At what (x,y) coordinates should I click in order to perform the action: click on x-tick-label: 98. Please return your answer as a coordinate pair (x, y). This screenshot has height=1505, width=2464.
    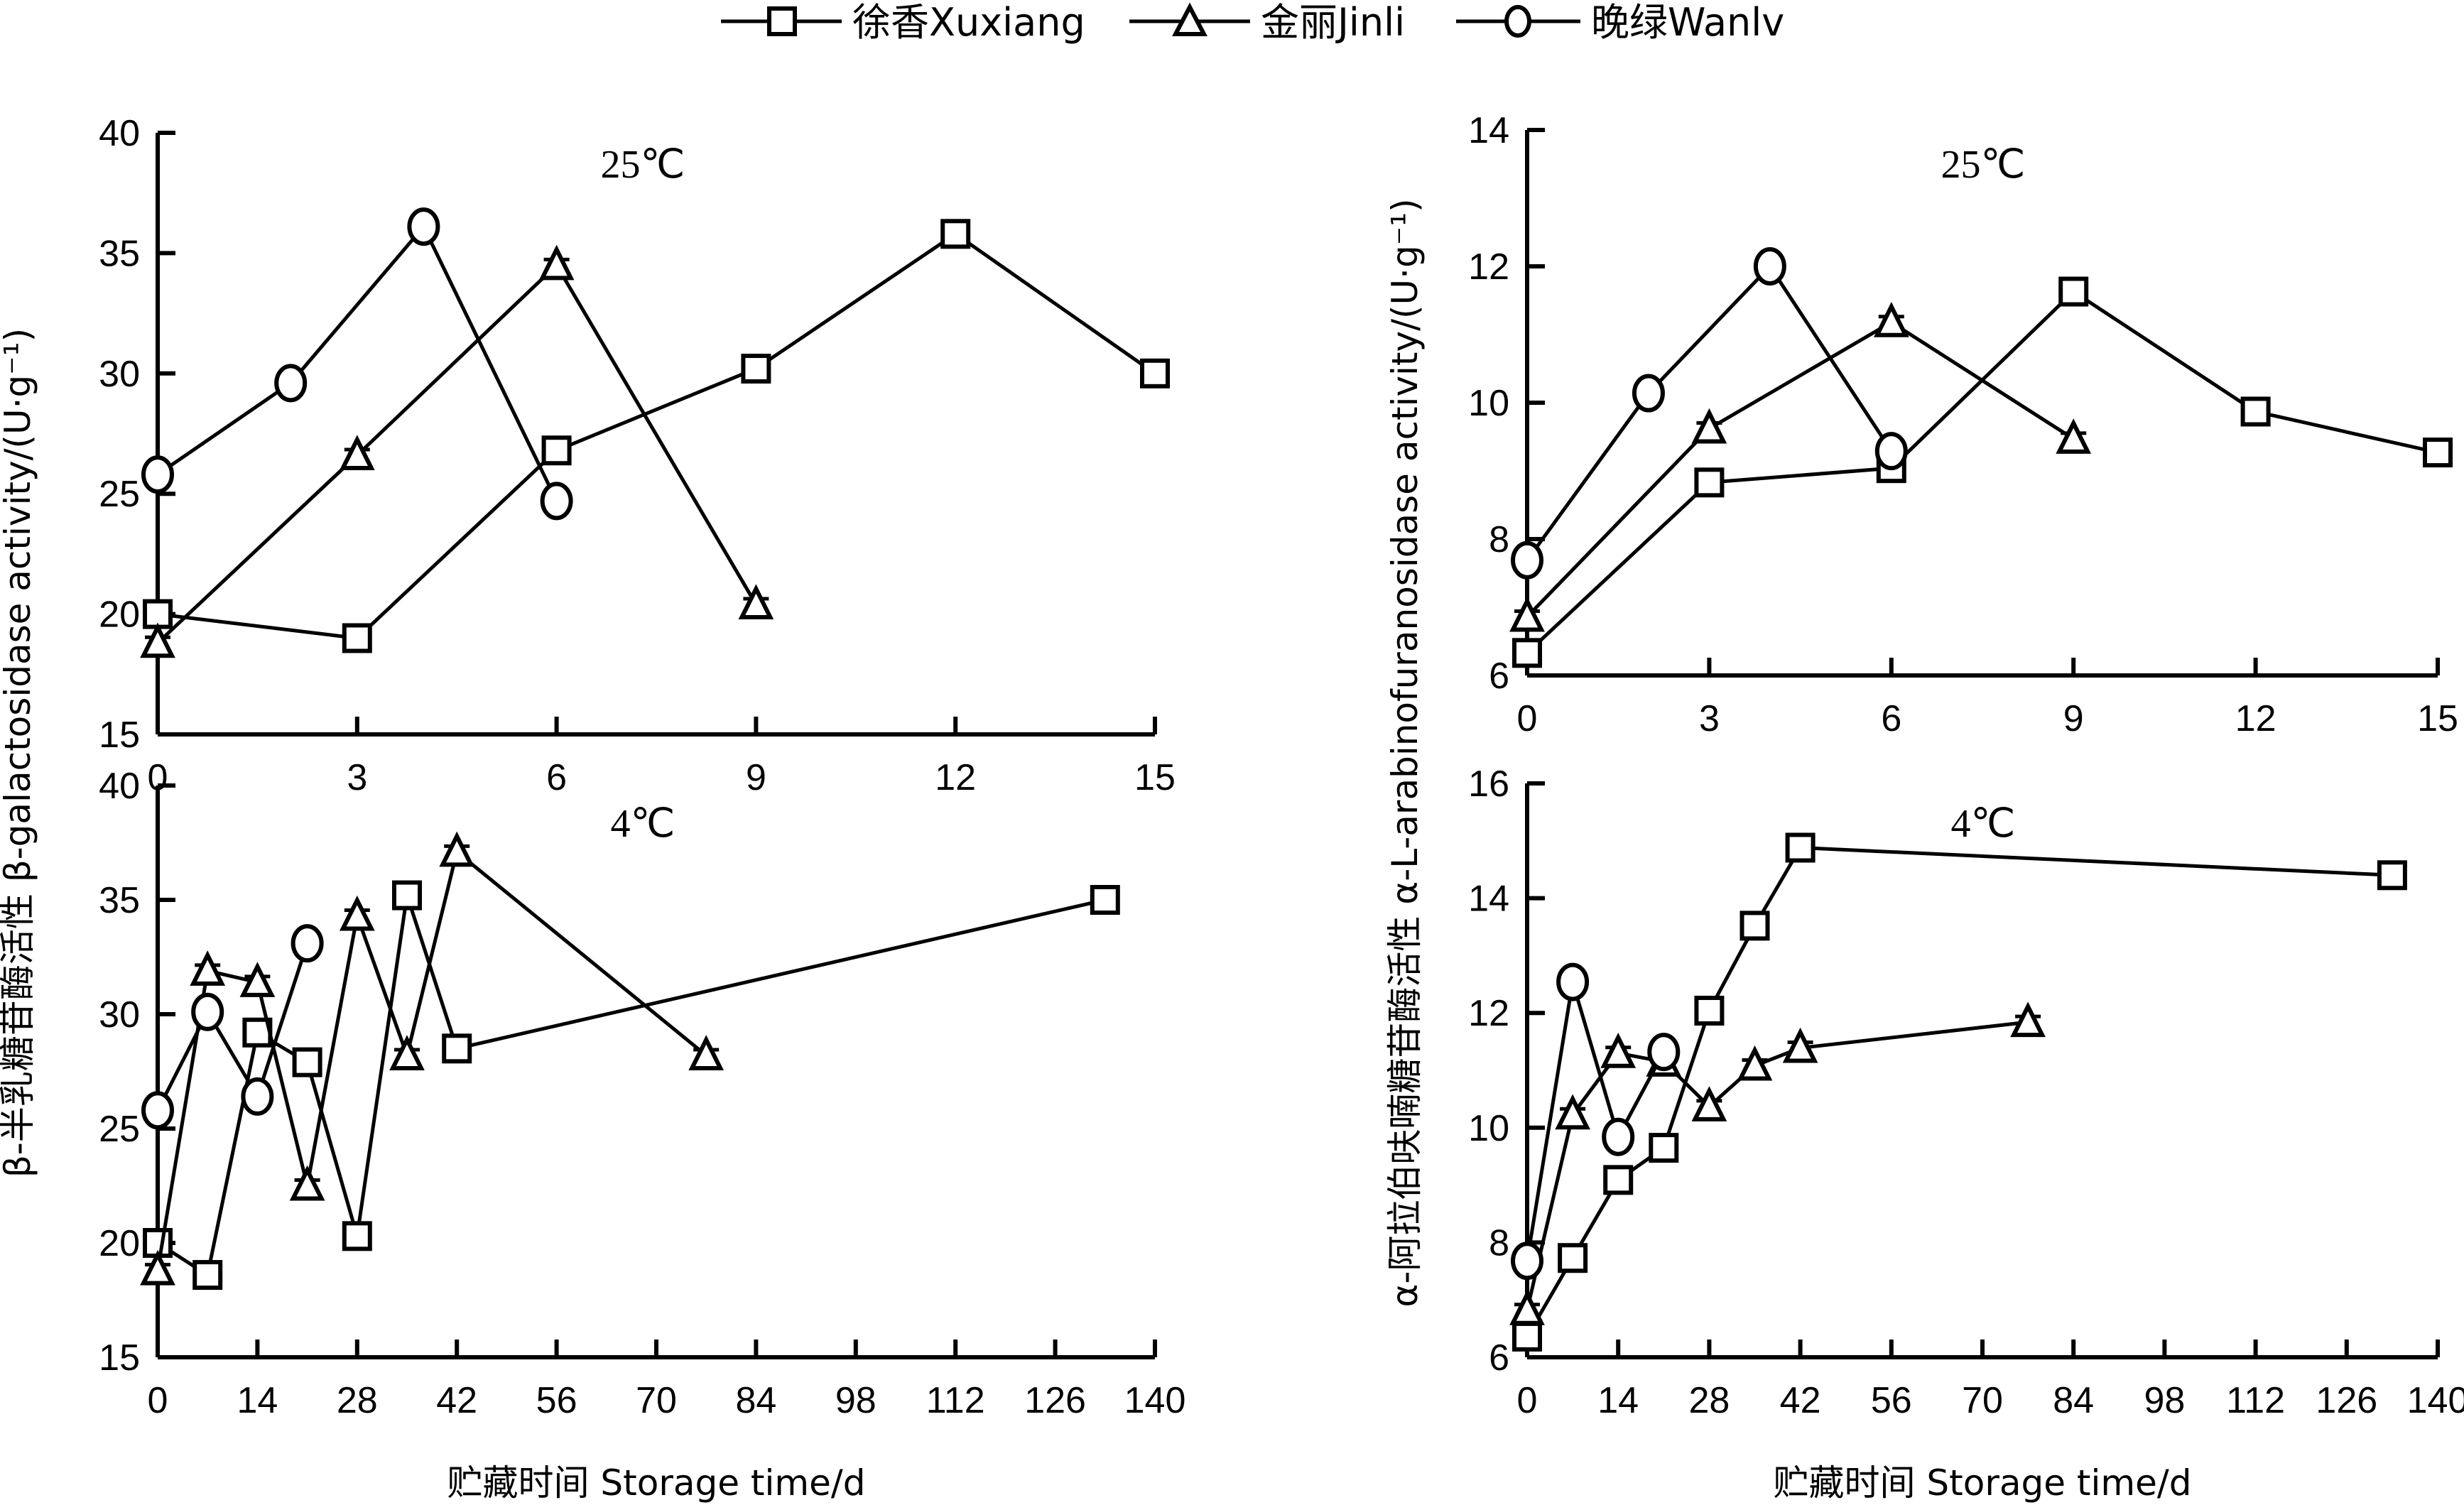
    Looking at the image, I should click on (856, 1400).